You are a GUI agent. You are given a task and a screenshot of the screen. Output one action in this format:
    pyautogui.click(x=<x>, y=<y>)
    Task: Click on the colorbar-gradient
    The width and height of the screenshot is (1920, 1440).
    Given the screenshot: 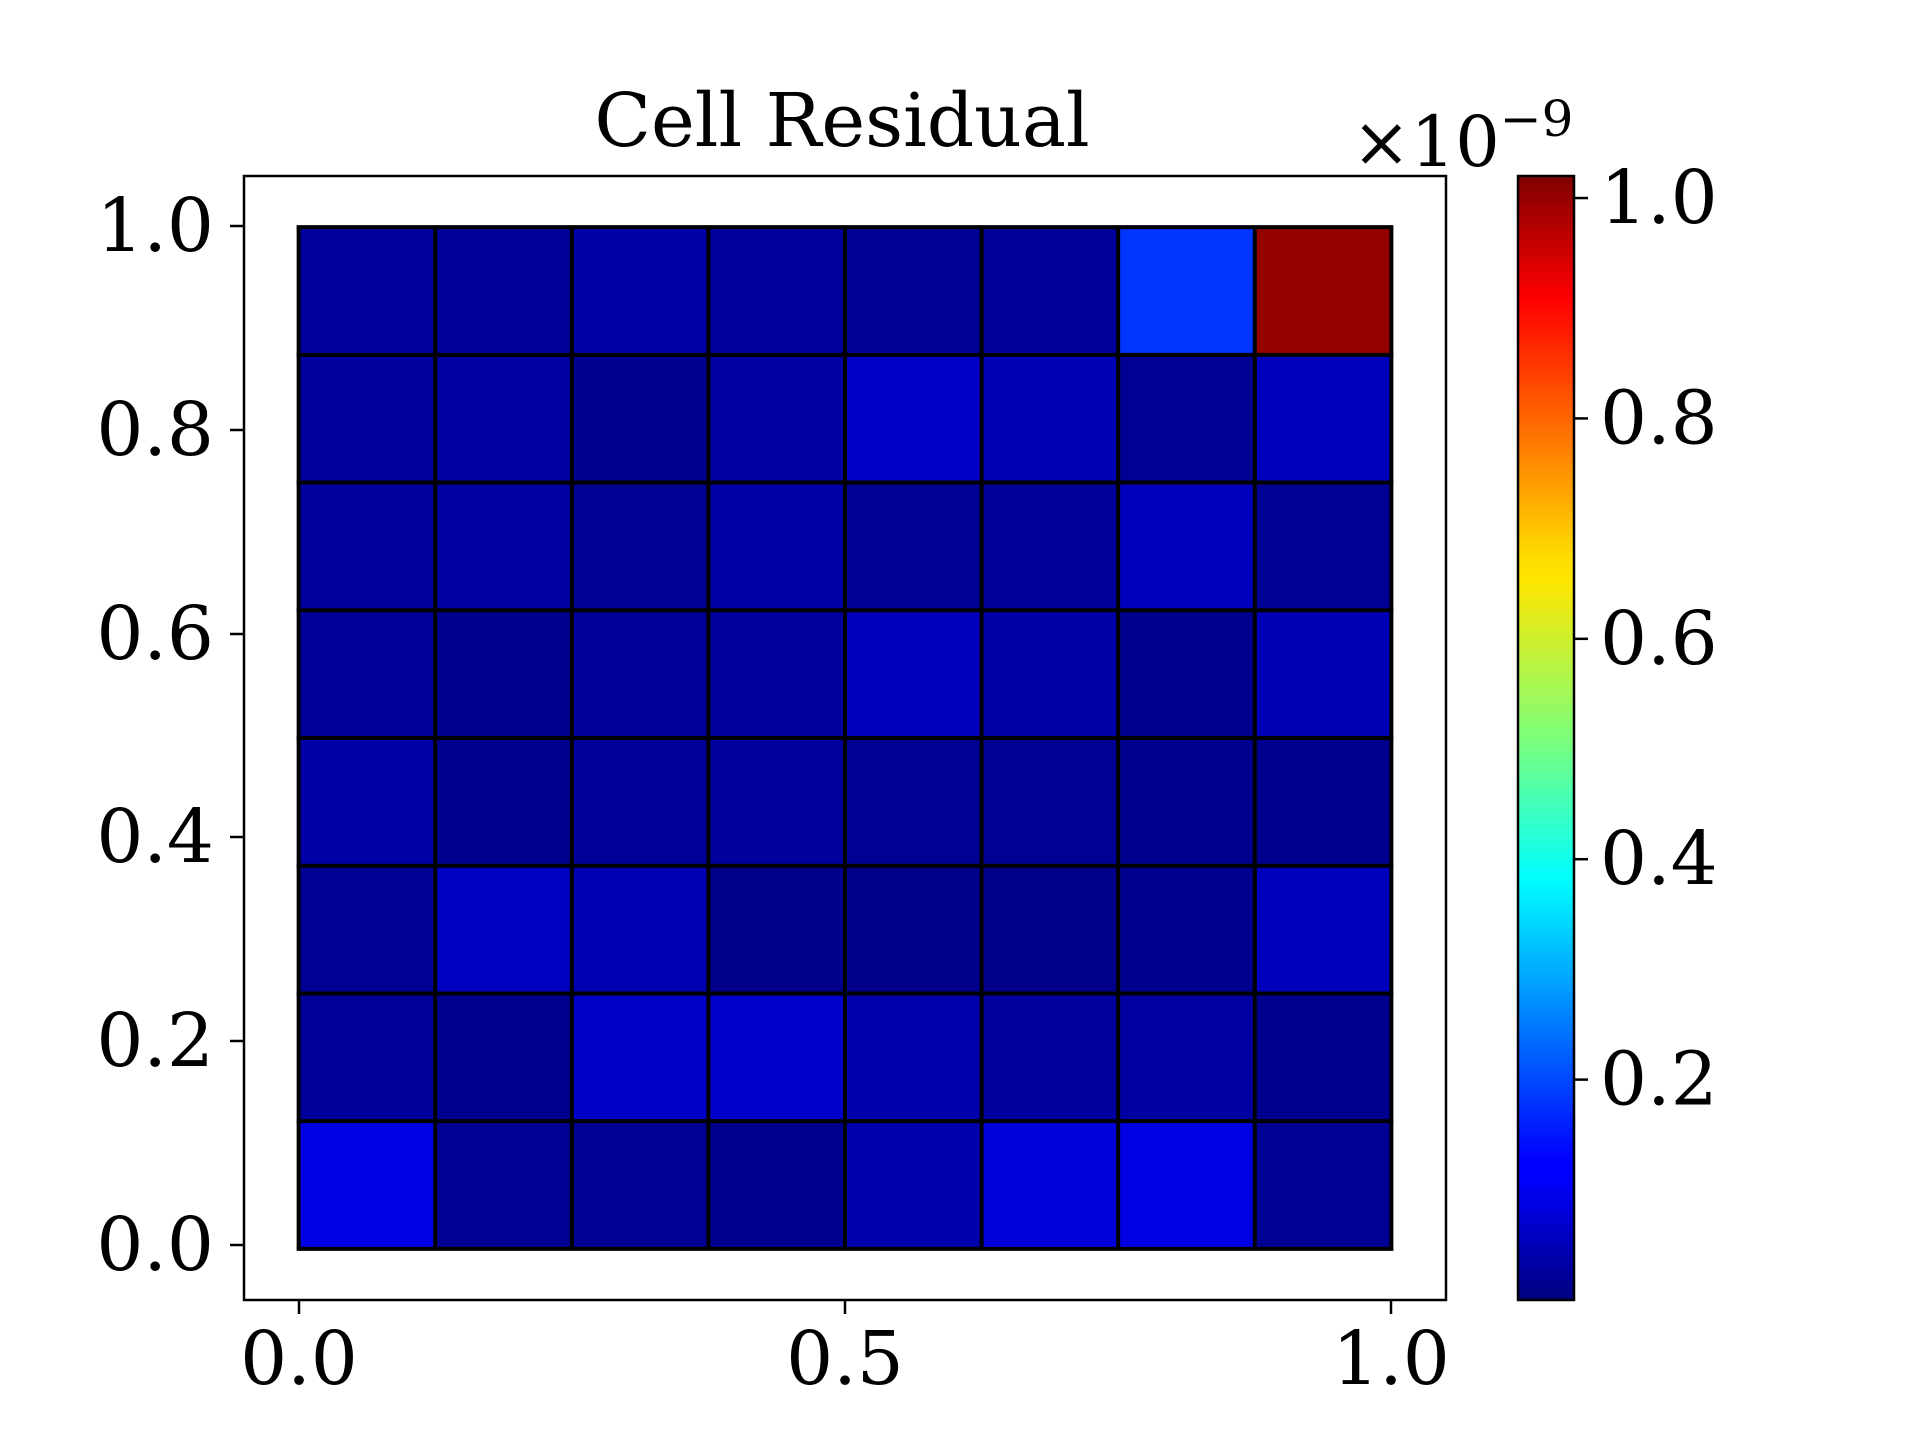 What is the action you would take?
    pyautogui.click(x=1546, y=738)
    